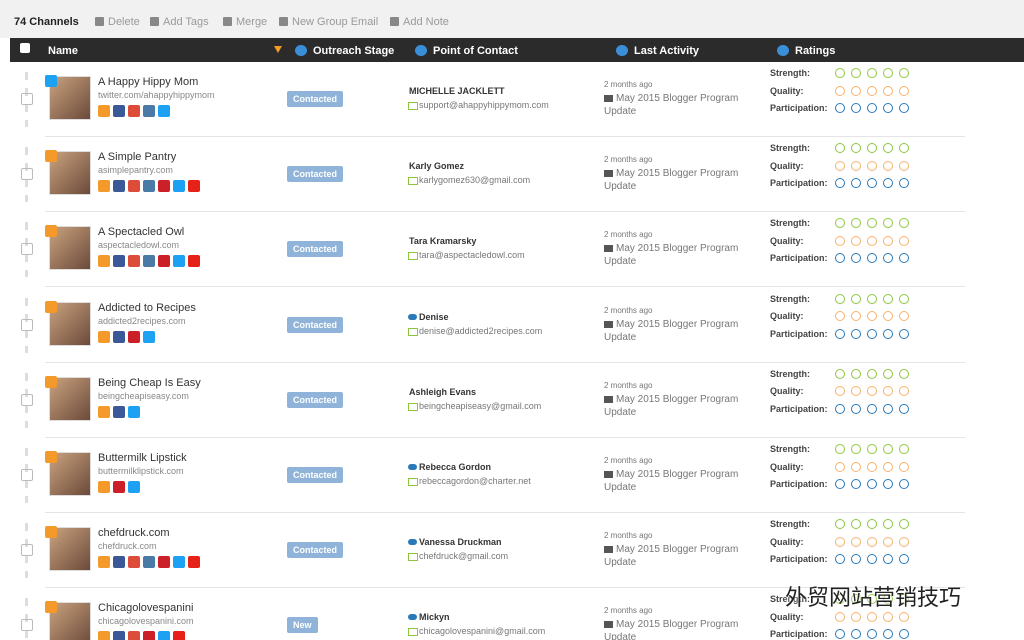 This screenshot has width=1024, height=640. I want to click on channel-url: beingcheapiseasy.com, so click(143, 395).